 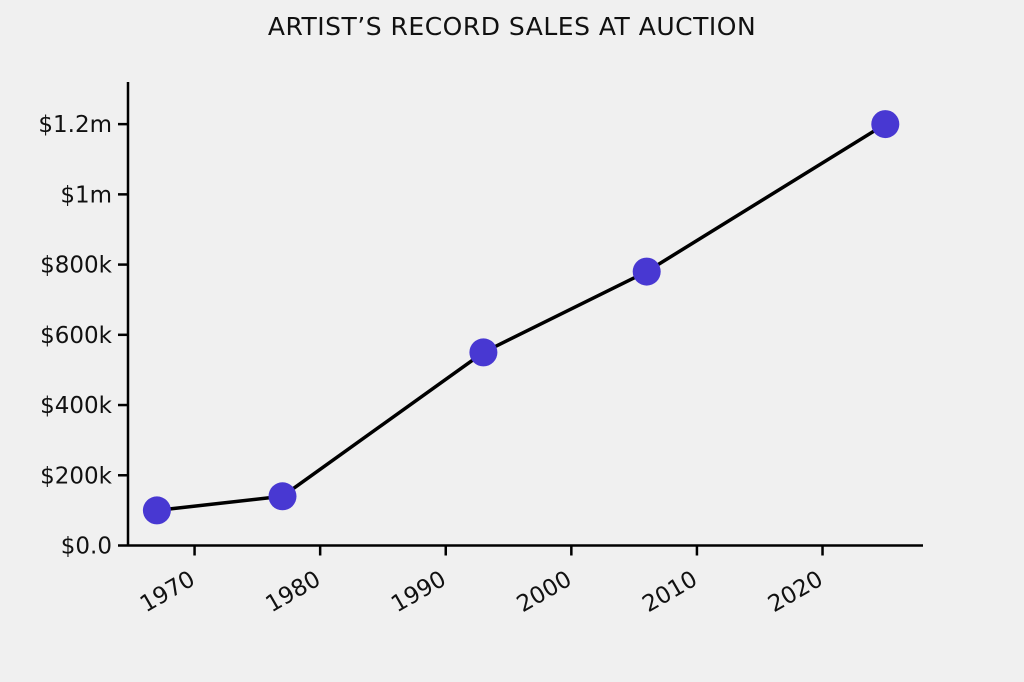 What do you see at coordinates (76, 266) in the screenshot?
I see `y-tick-label: $800k` at bounding box center [76, 266].